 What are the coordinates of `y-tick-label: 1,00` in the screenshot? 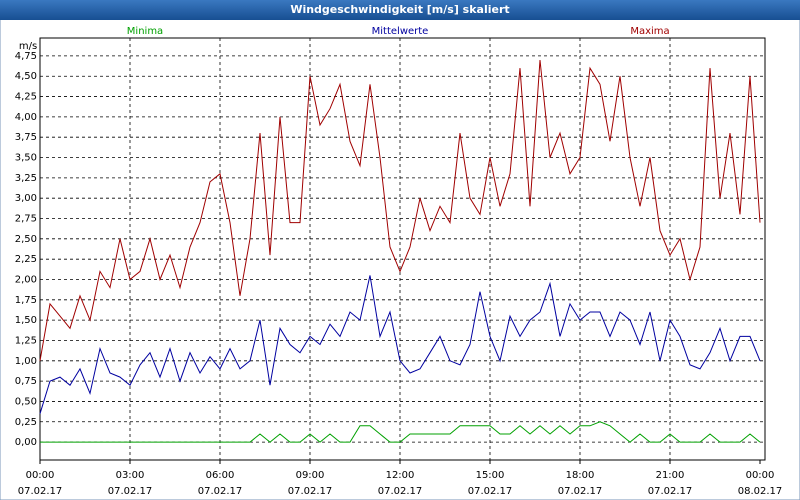 It's located at (26, 361).